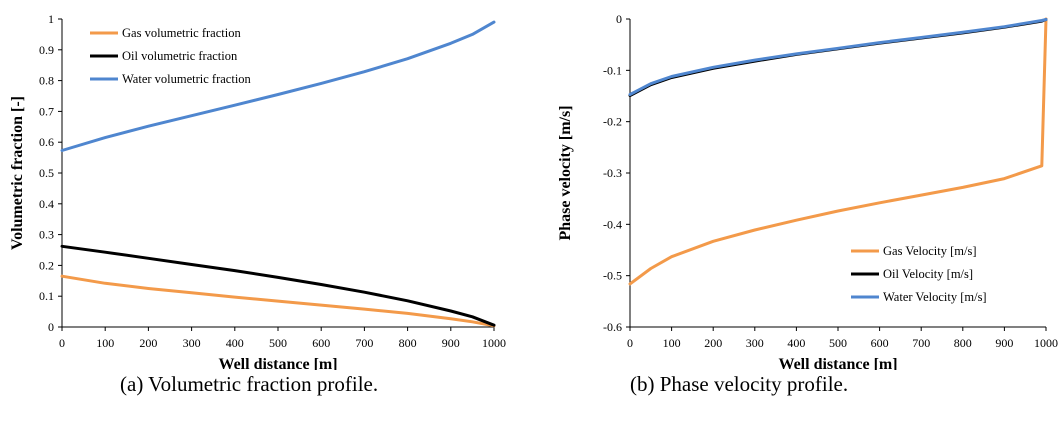 This screenshot has width=1061, height=425. Describe the element at coordinates (565, 172) in the screenshot. I see `y-axis-label: Phase velocity [m/s]` at that location.